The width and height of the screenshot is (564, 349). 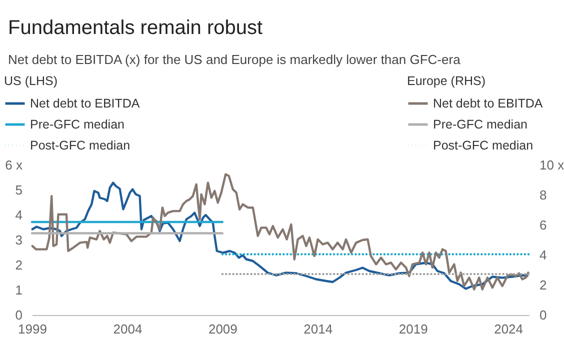 What do you see at coordinates (136, 28) in the screenshot?
I see `chart-title: Fundamentals remain robust` at bounding box center [136, 28].